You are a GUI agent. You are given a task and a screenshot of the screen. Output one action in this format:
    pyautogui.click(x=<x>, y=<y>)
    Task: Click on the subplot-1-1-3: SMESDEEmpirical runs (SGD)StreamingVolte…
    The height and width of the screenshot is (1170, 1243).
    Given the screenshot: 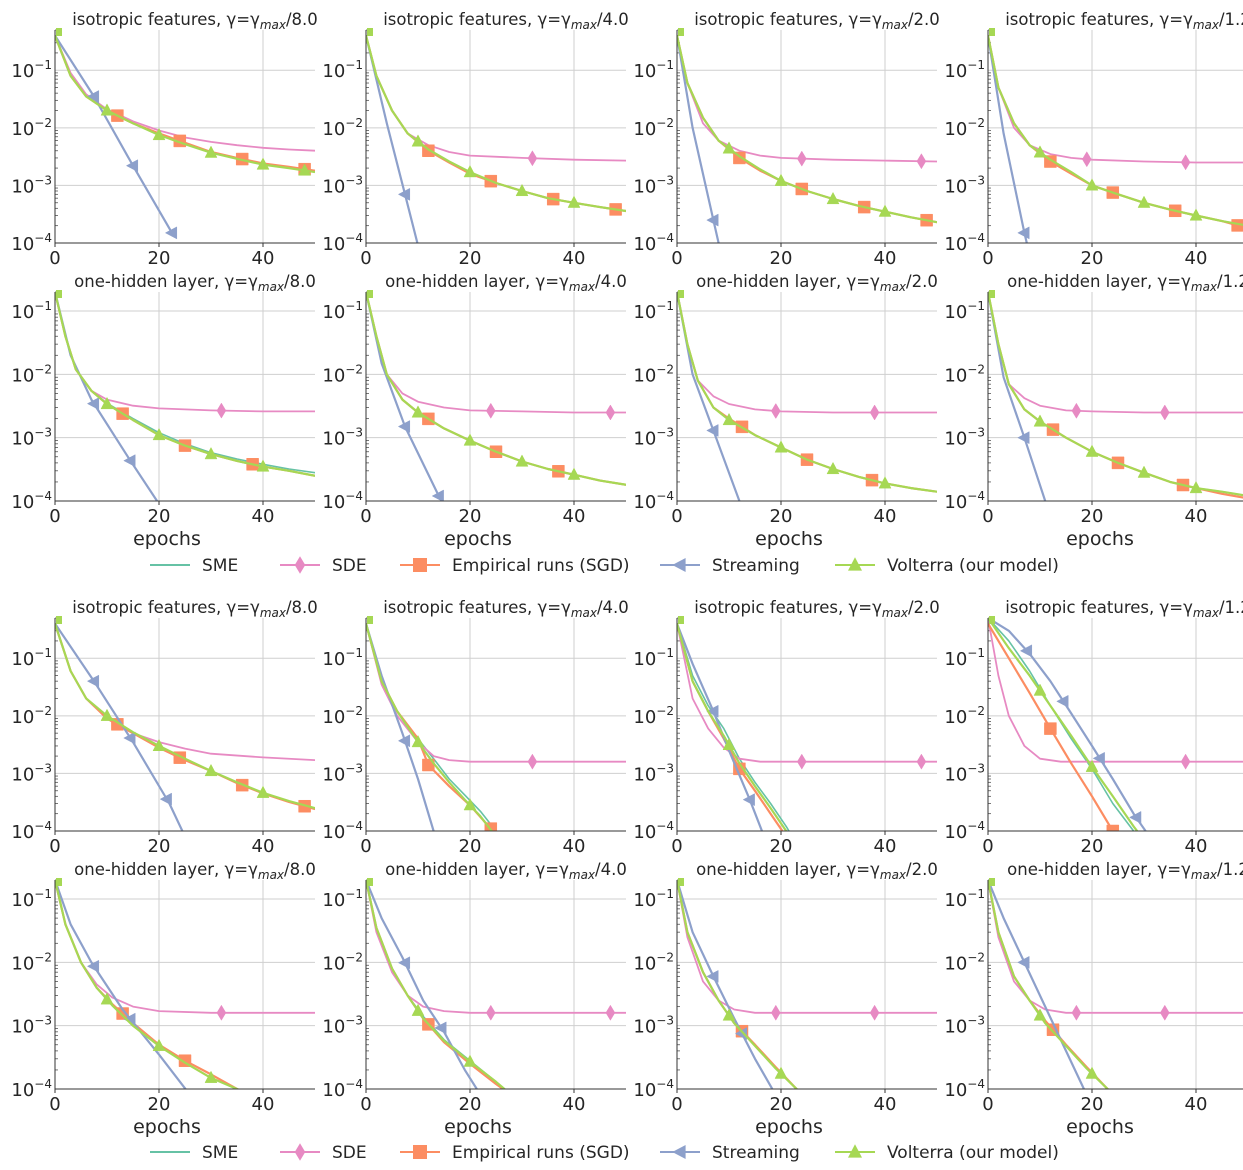 What is the action you would take?
    pyautogui.click(x=1093, y=999)
    